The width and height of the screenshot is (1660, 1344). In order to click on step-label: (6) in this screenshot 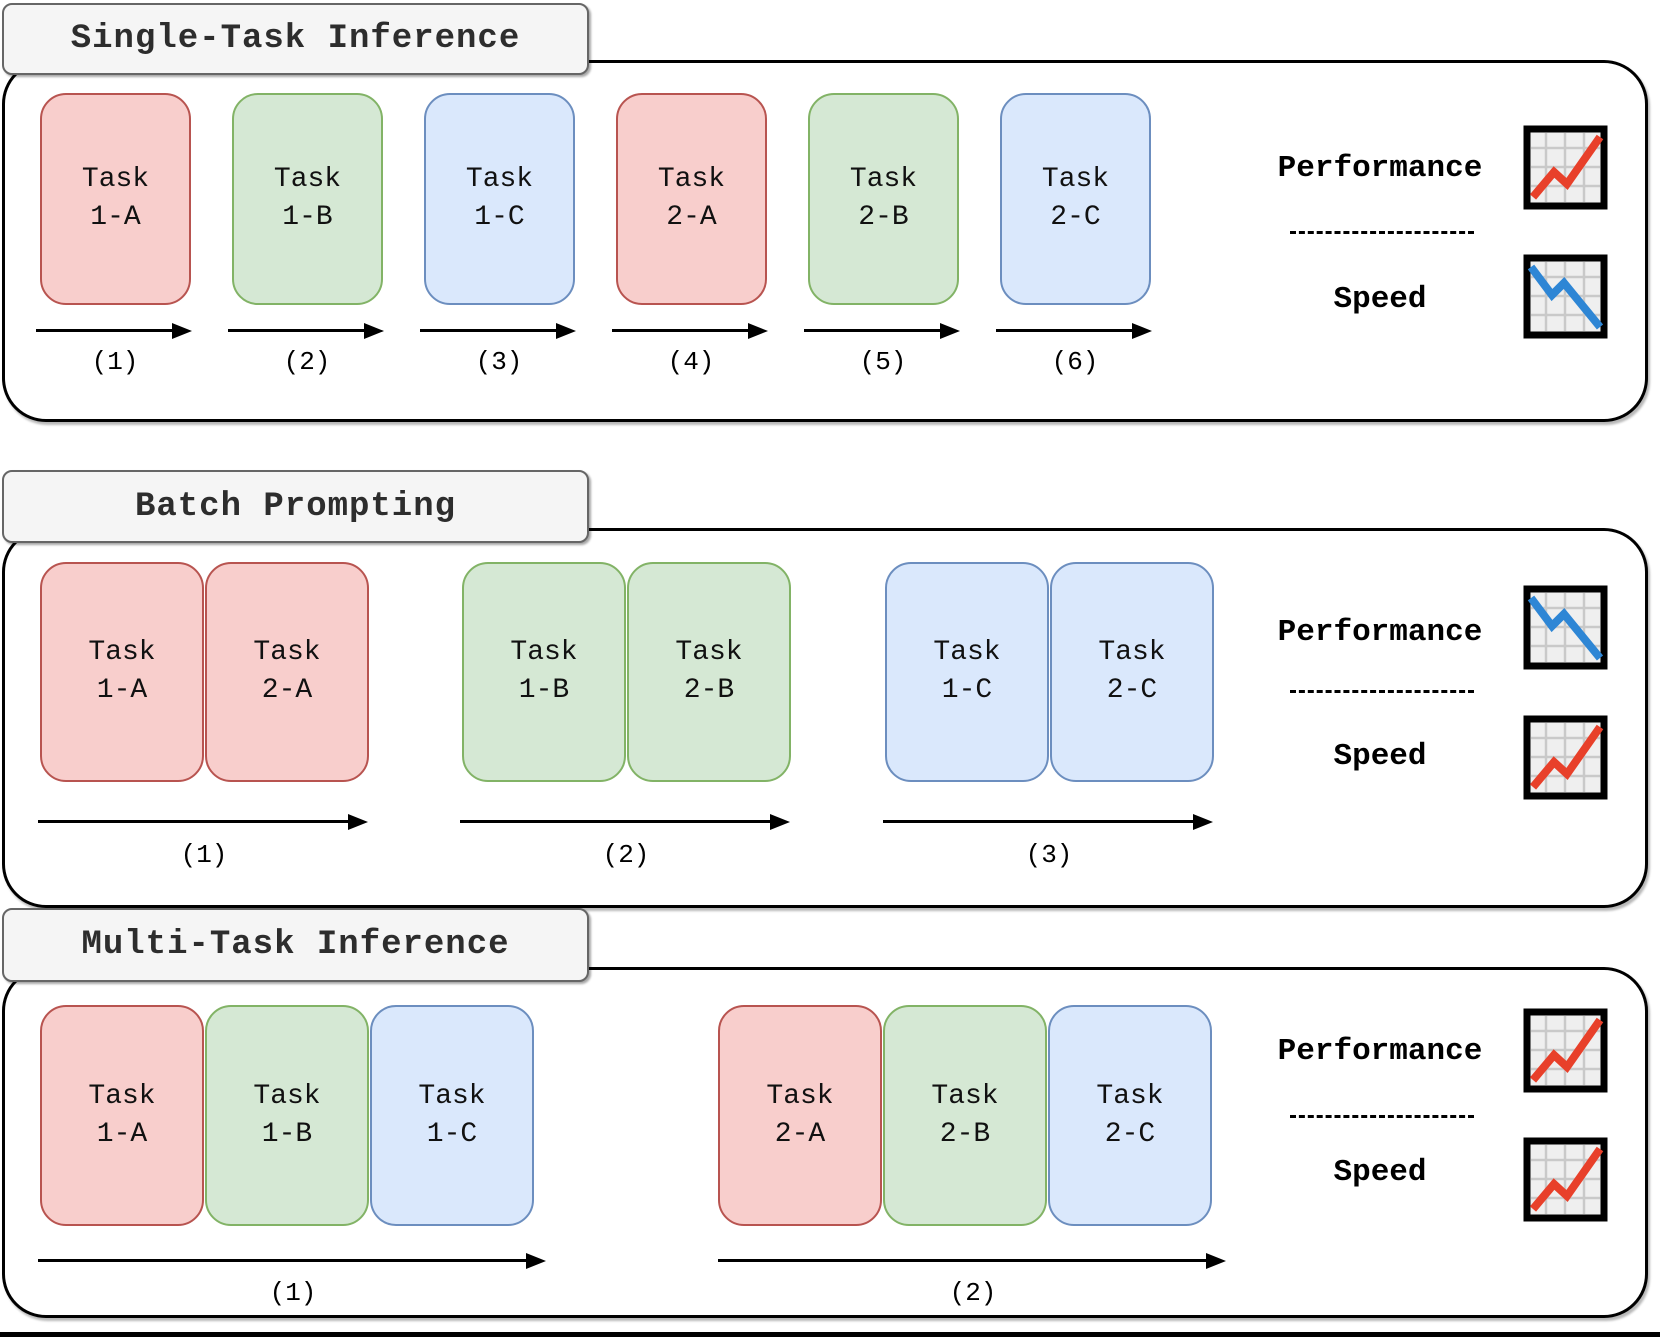, I will do `click(1075, 362)`.